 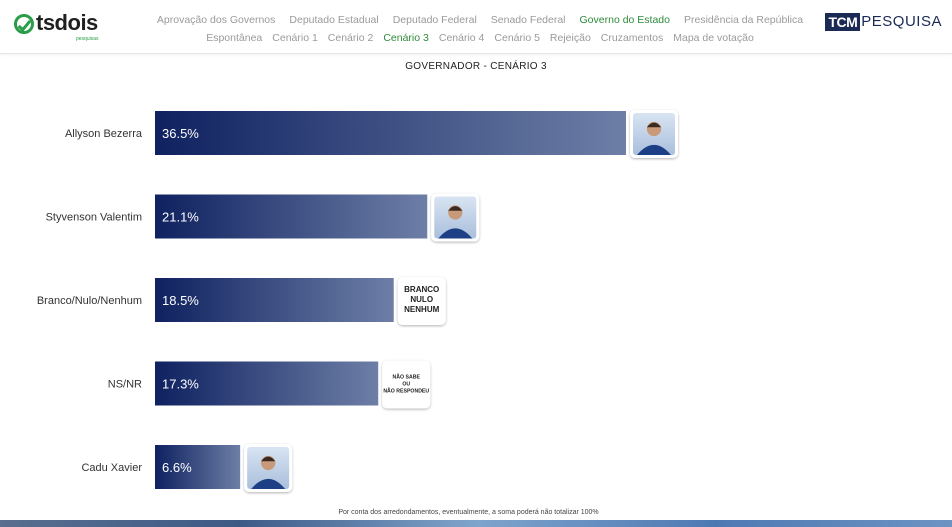 I want to click on category-label: Cadu Xavier, so click(x=111, y=468).